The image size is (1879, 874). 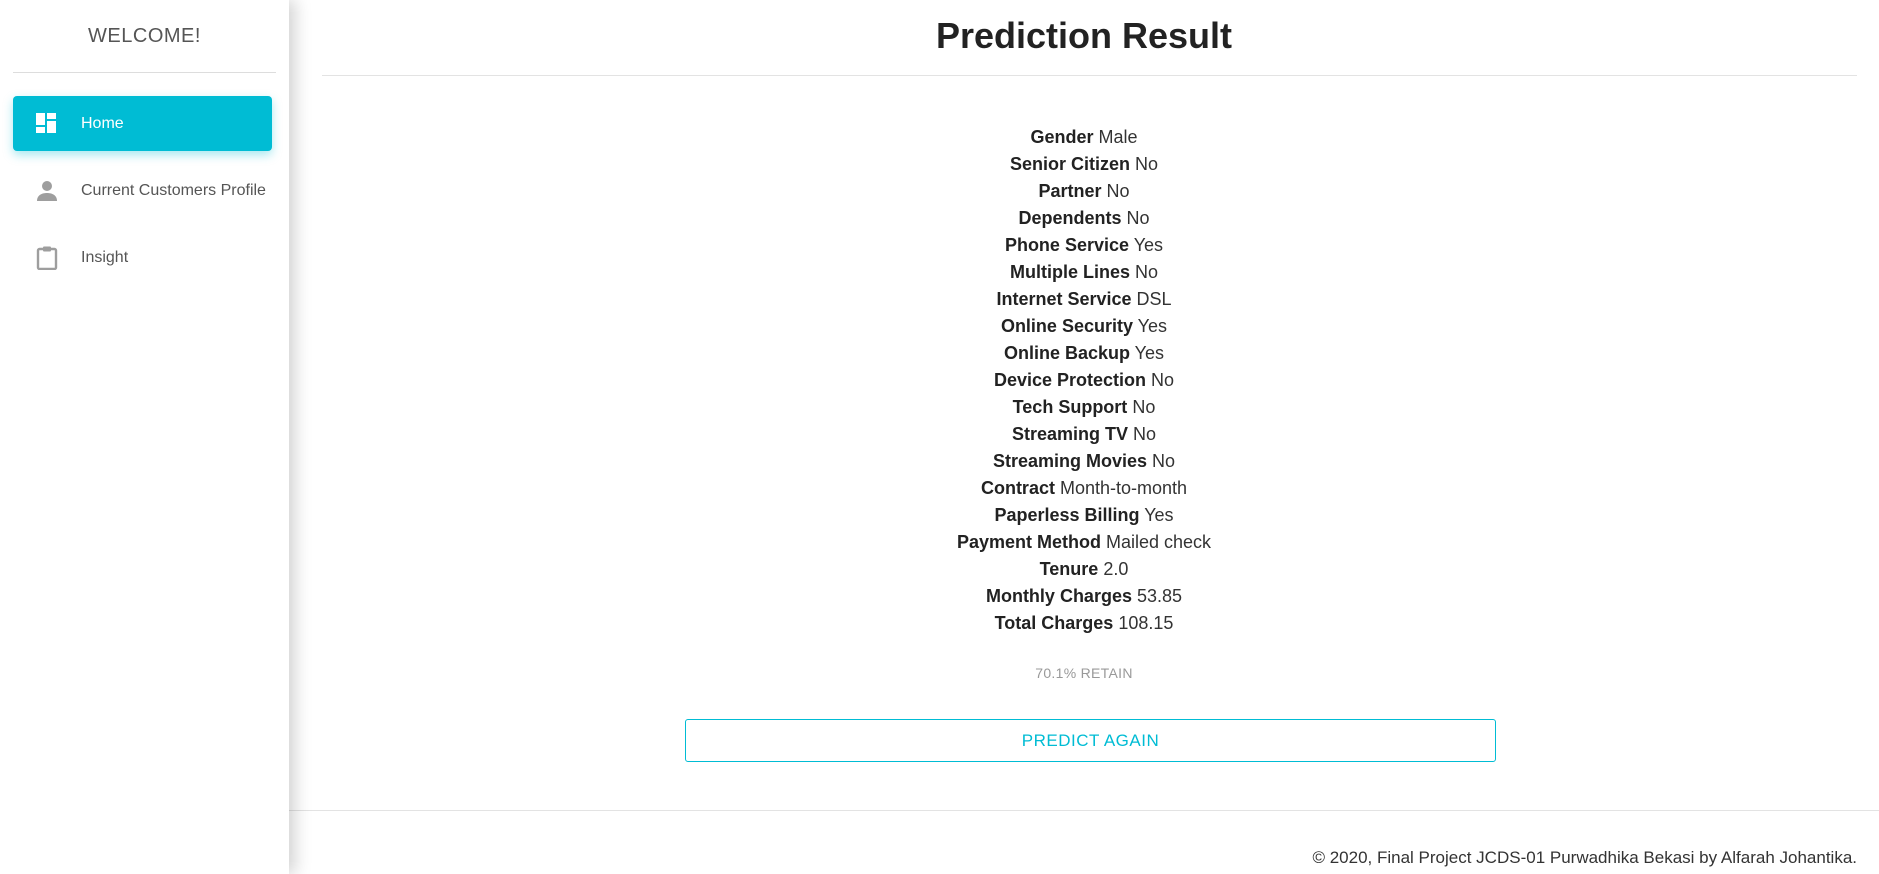 What do you see at coordinates (1084, 35) in the screenshot?
I see `page-title: Prediction Result` at bounding box center [1084, 35].